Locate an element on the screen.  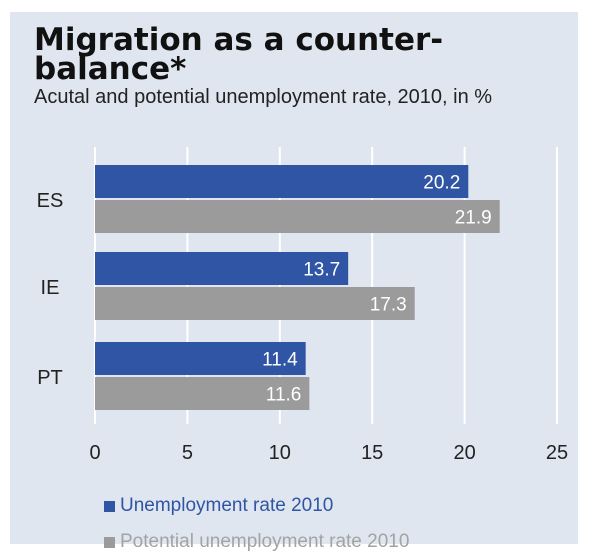
value-label-ie-series-1: 17.3 is located at coordinates (388, 305).